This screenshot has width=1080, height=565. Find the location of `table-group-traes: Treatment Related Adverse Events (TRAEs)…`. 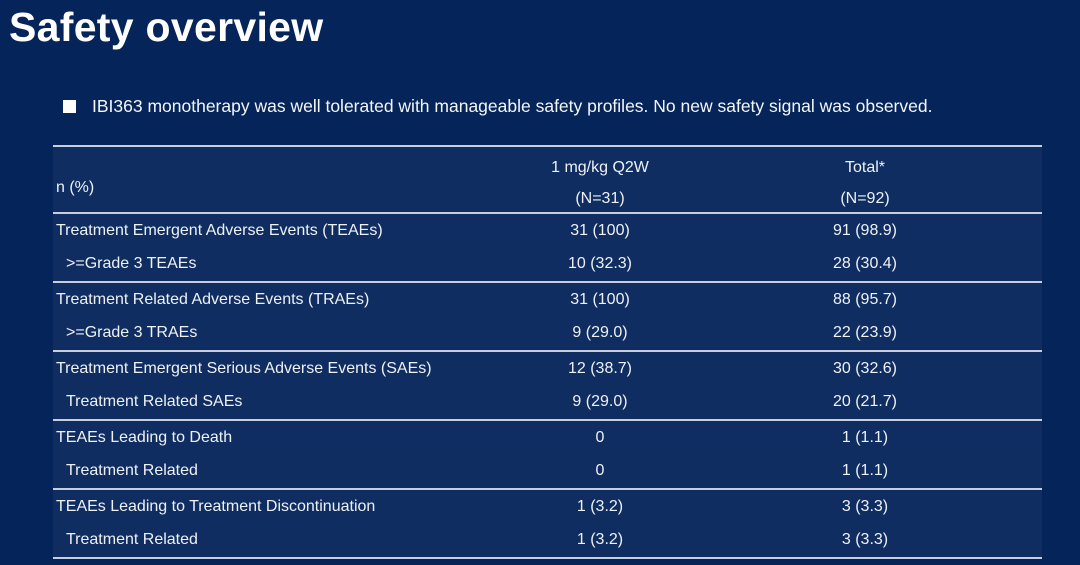

table-group-traes: Treatment Related Adverse Events (TRAEs)… is located at coordinates (547, 317).